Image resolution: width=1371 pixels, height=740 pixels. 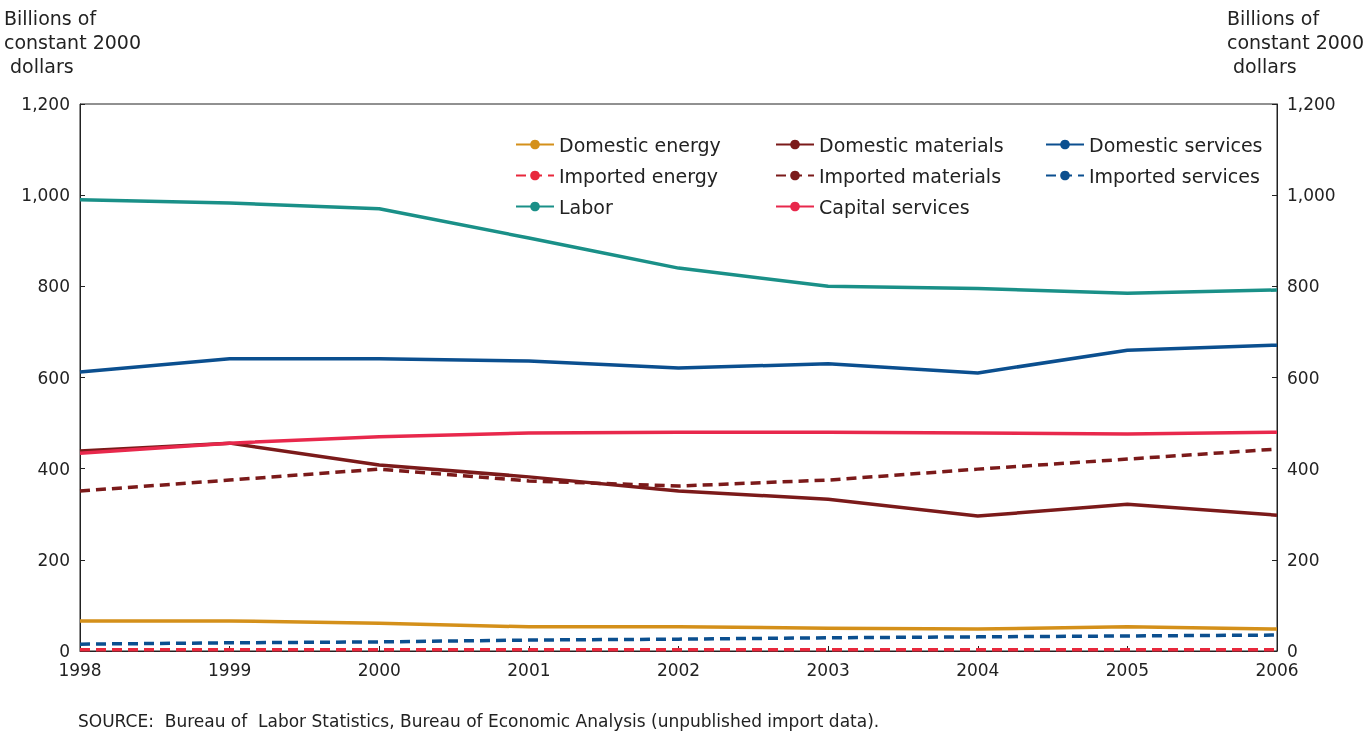 I want to click on legend-label: Domestic services, so click(x=1176, y=144).